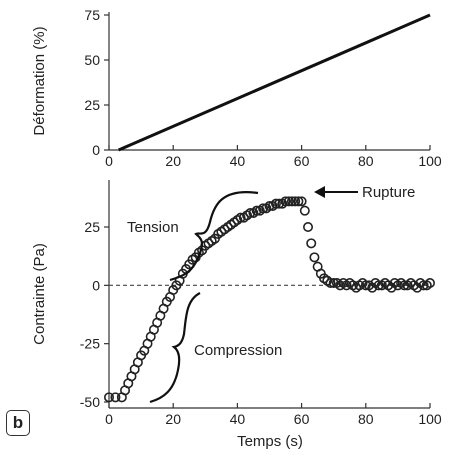 The image size is (459, 457). I want to click on rupture-arrow-head, so click(319, 192).